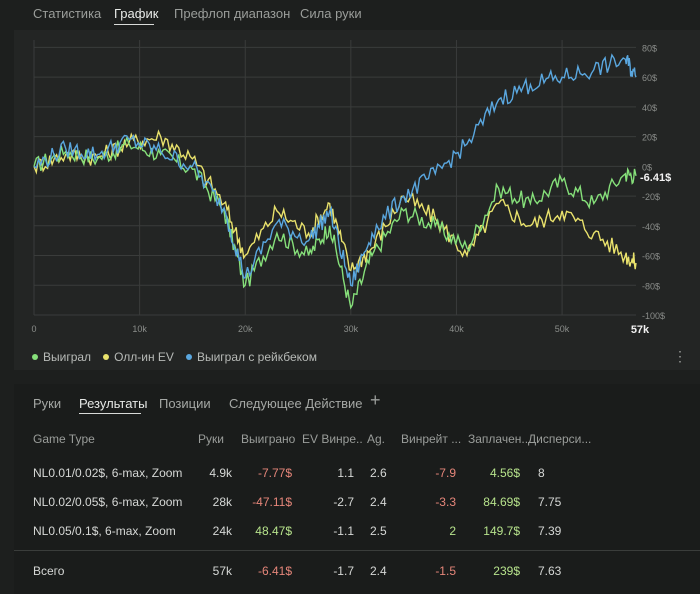 The image size is (700, 594). Describe the element at coordinates (343, 531) in the screenshot. I see `cell-ev-winrate: -1.1` at that location.